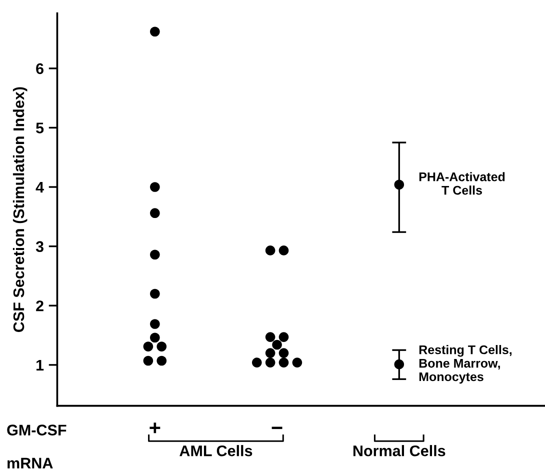 This screenshot has height=473, width=545. Describe the element at coordinates (40, 187) in the screenshot. I see `y-tick-label: 4` at that location.